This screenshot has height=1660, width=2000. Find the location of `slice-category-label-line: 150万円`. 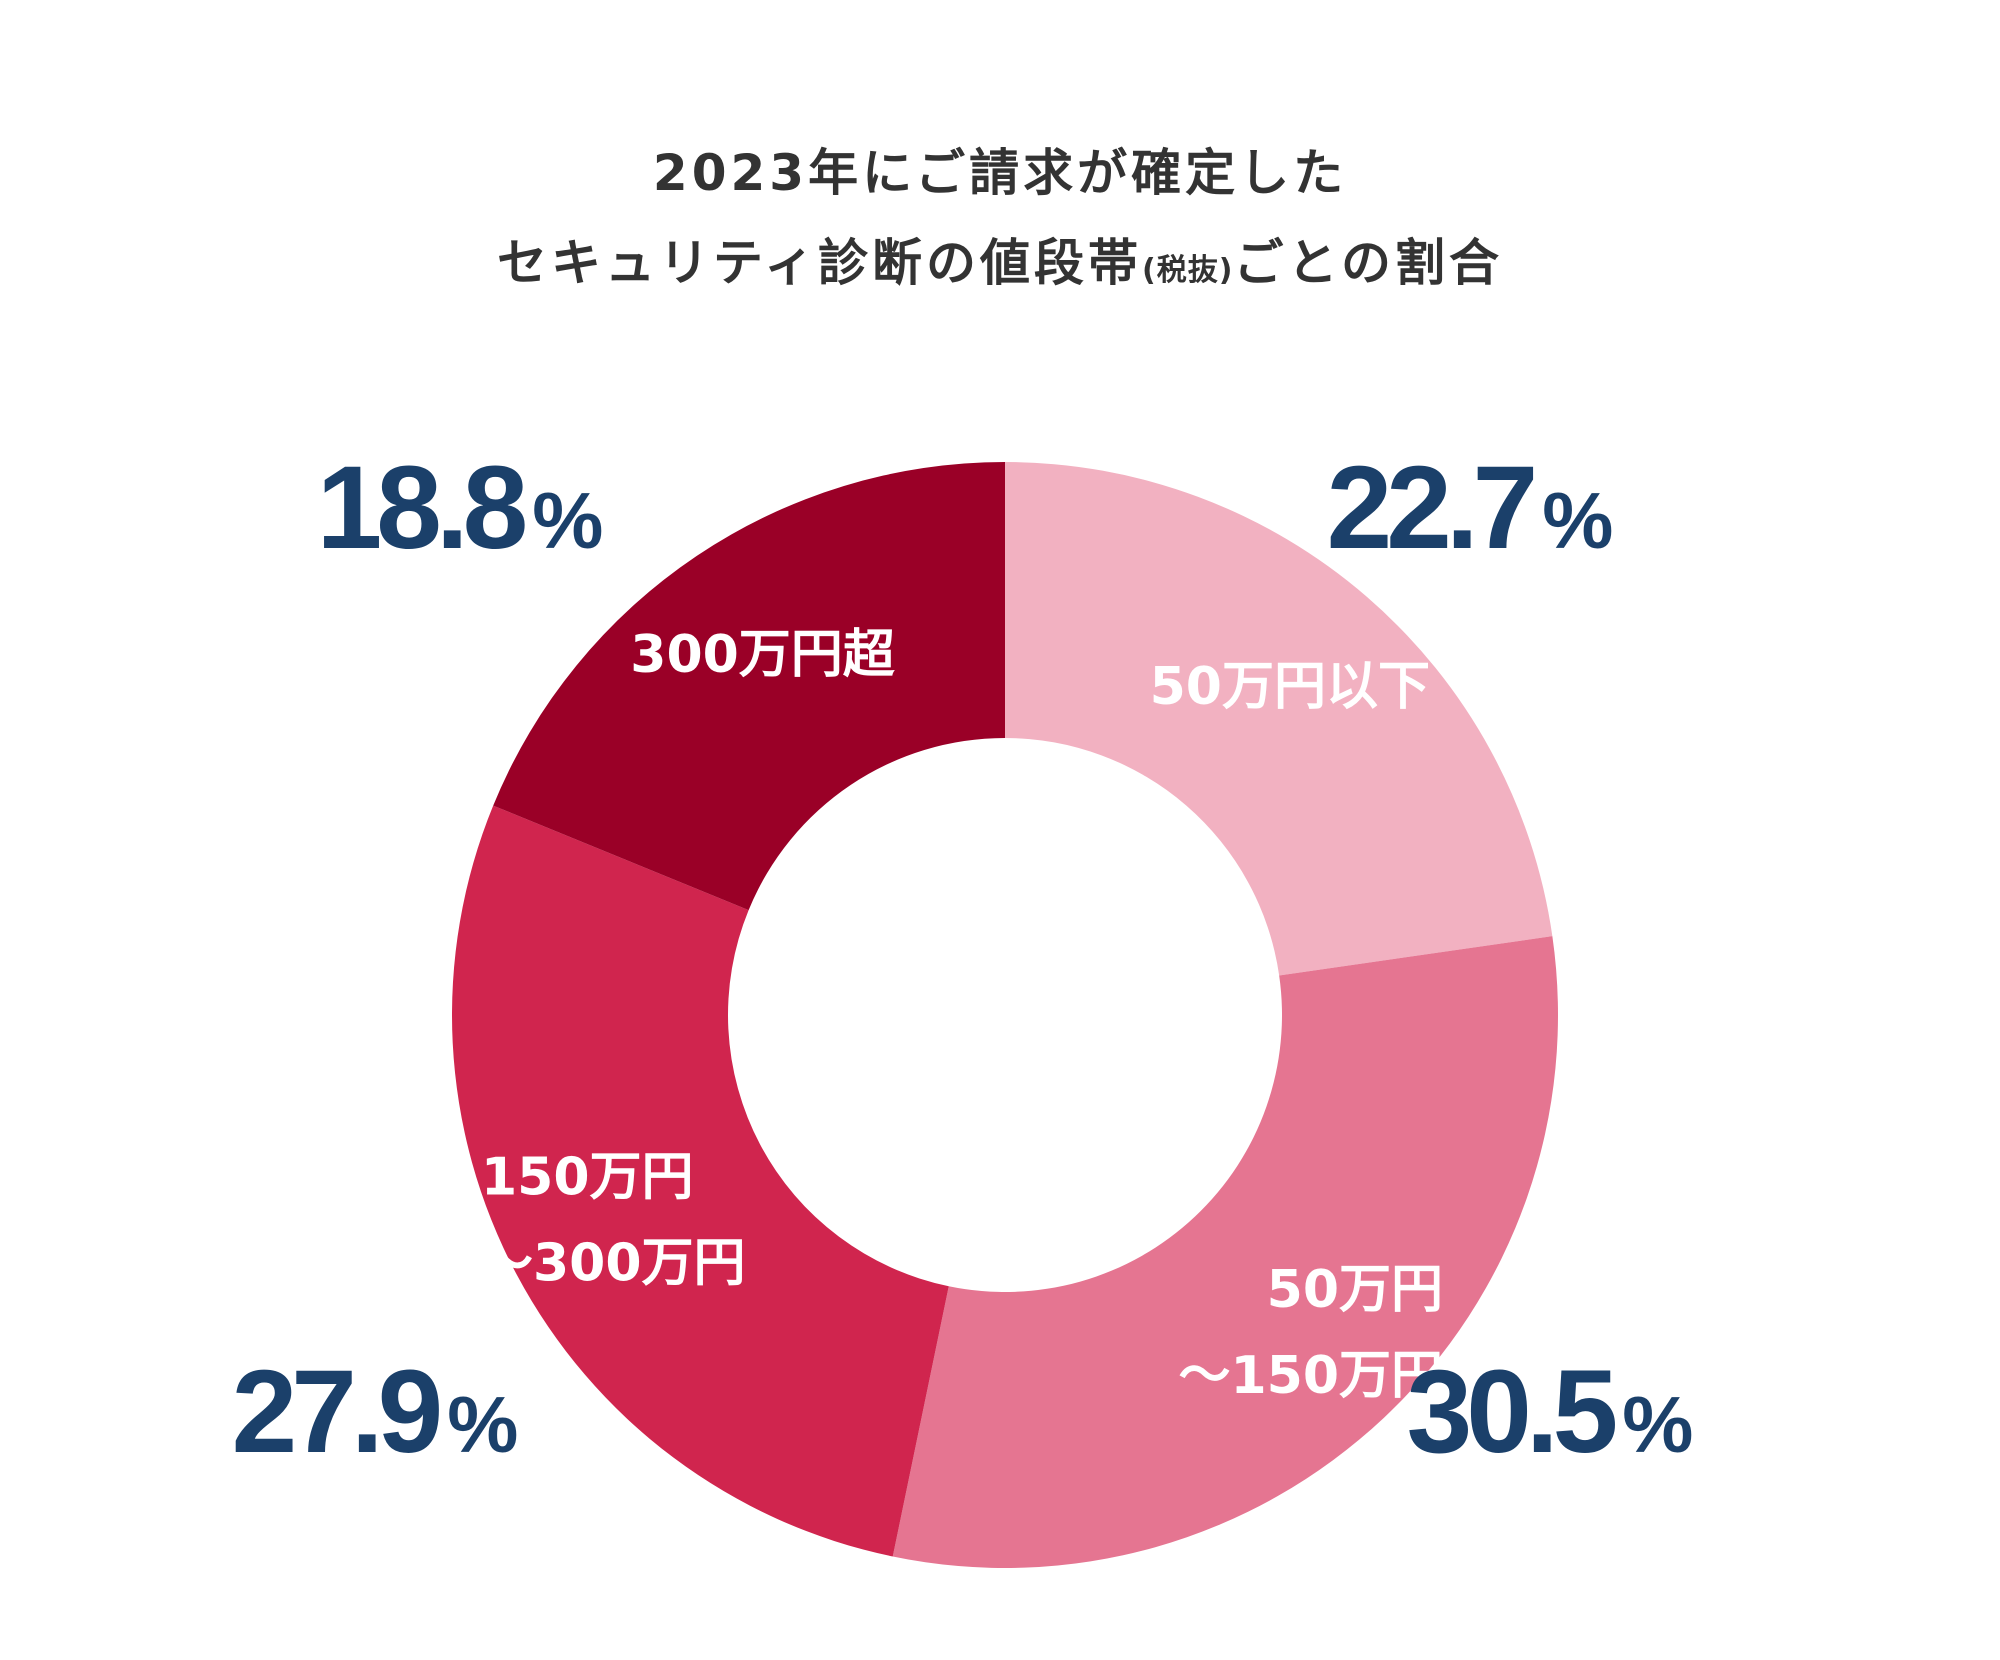

slice-category-label-line: 150万円 is located at coordinates (587, 1177).